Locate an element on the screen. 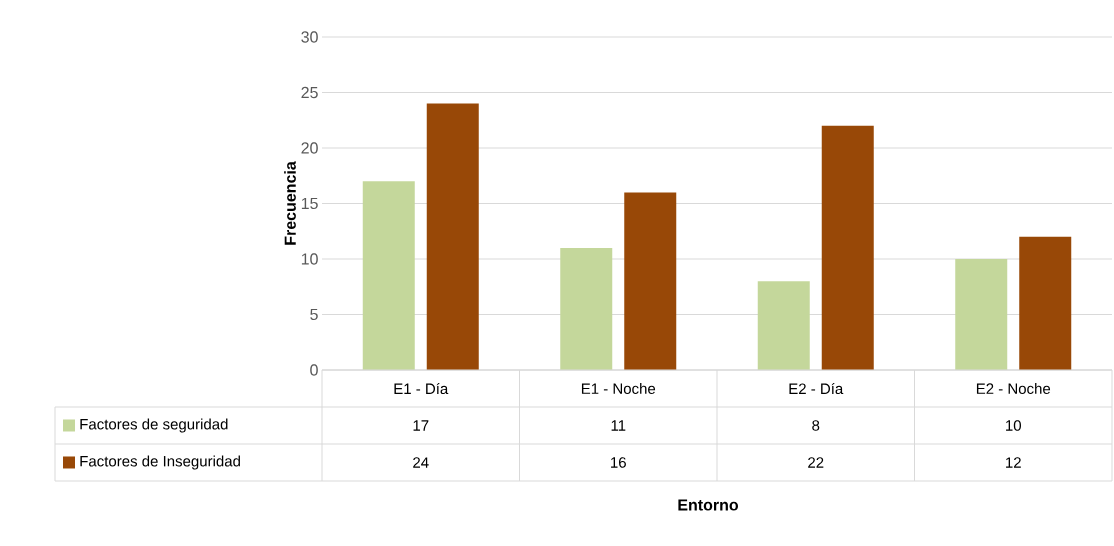  data-label: 8 is located at coordinates (816, 425).